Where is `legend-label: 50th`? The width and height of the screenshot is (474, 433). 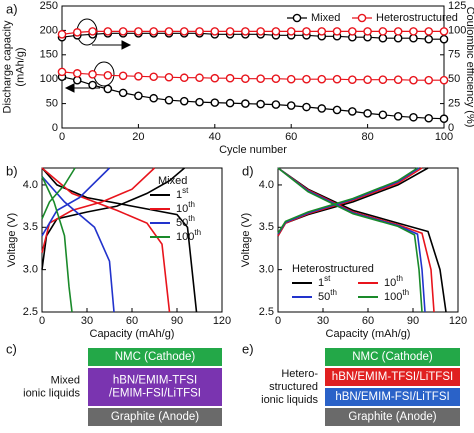
legend-label: 50th is located at coordinates (185, 221).